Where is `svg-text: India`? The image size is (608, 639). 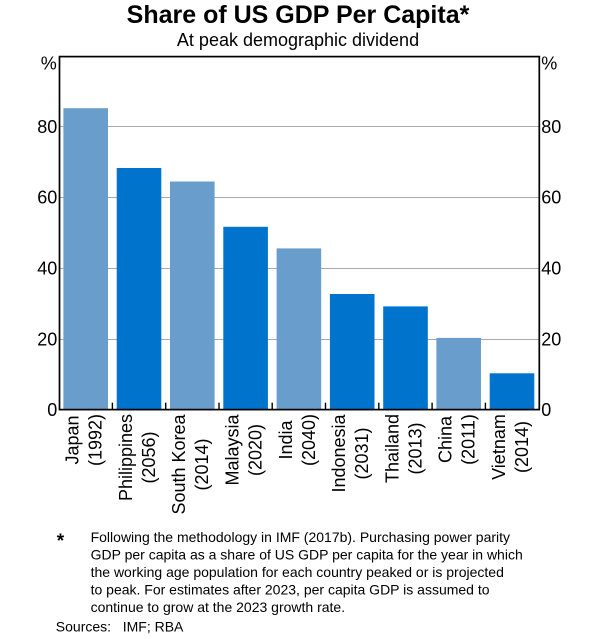
svg-text: India is located at coordinates (286, 440).